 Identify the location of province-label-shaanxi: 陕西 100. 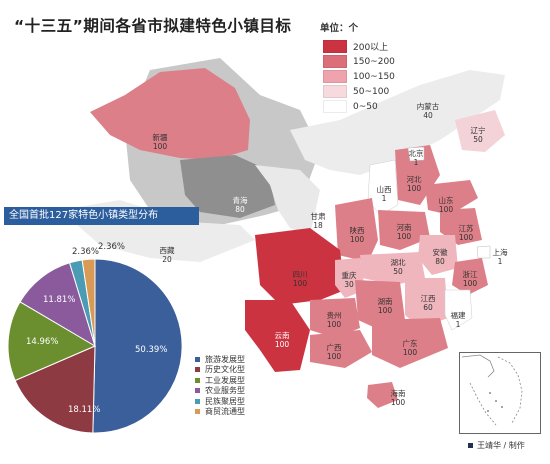
(357, 235).